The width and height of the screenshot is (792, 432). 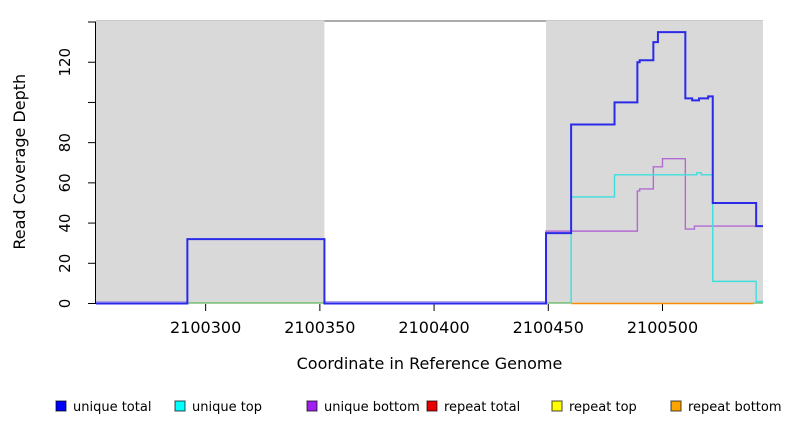 I want to click on series-unique-bottom, so click(x=654, y=231).